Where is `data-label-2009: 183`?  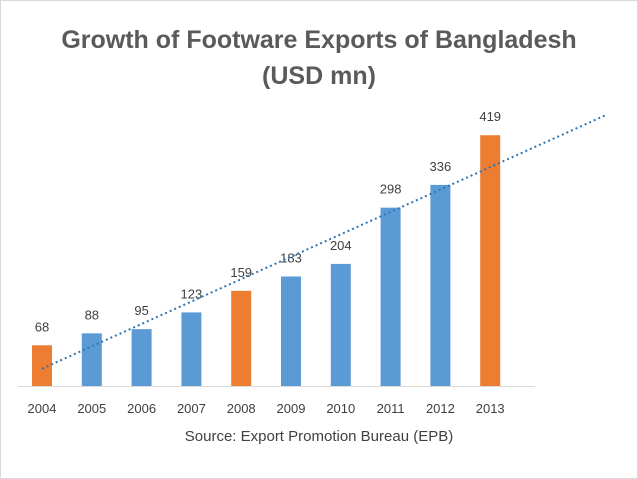
data-label-2009: 183 is located at coordinates (291, 257).